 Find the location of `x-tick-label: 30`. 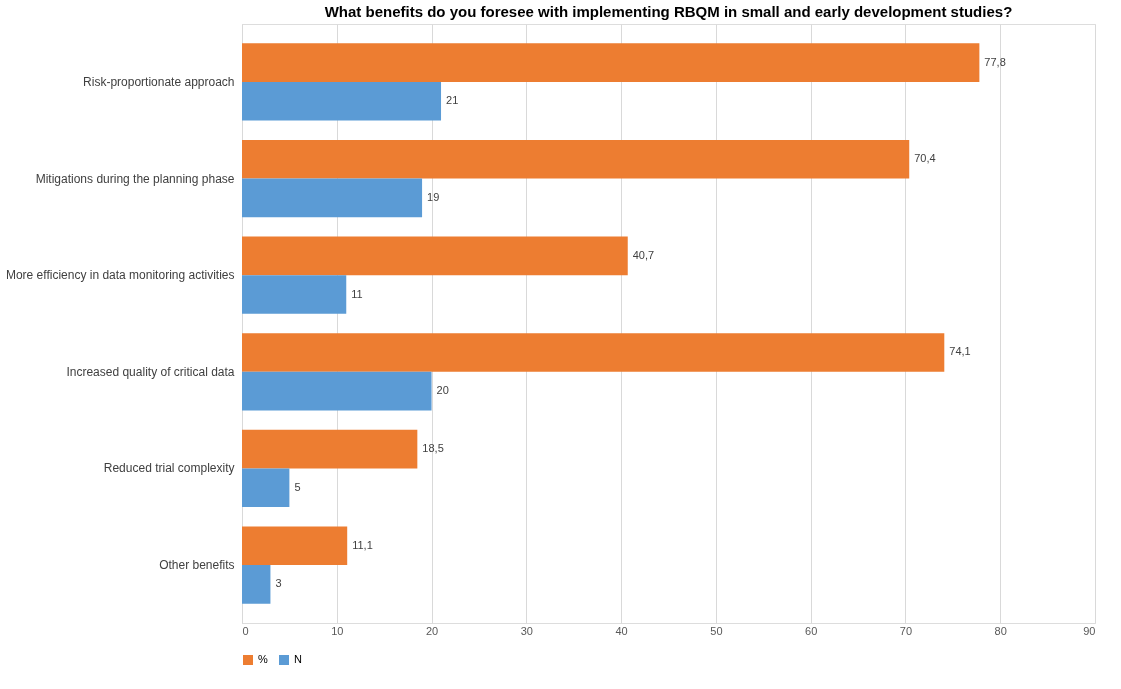

x-tick-label: 30 is located at coordinates (526, 630).